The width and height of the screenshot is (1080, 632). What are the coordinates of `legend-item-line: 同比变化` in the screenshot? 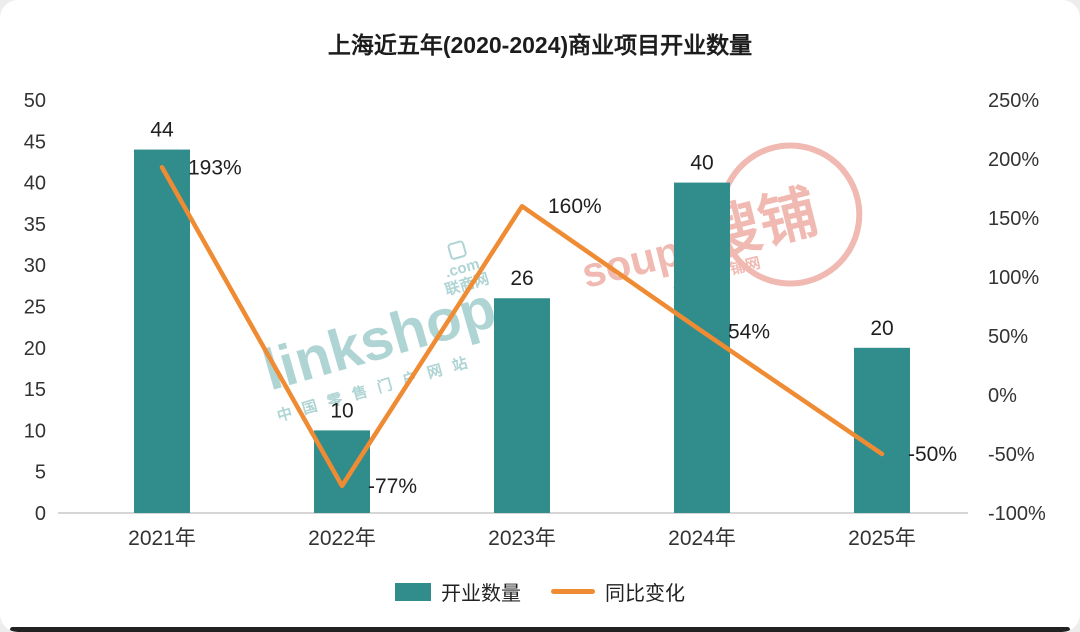 It's located at (618, 591).